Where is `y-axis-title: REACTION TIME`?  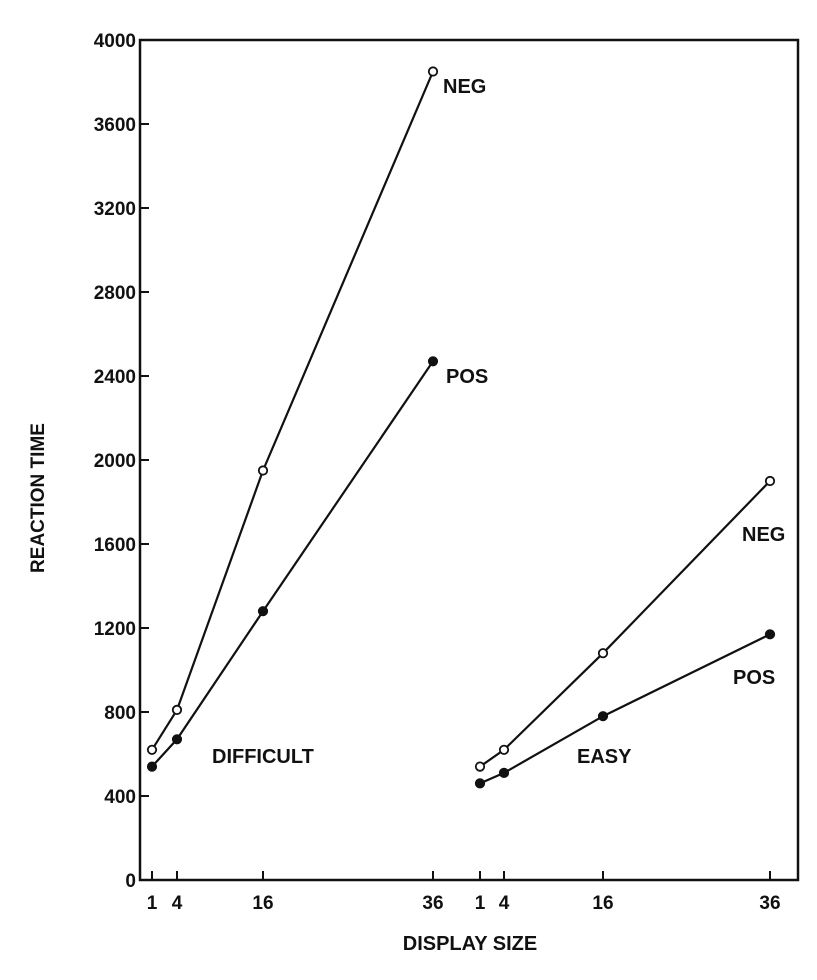 y-axis-title: REACTION TIME is located at coordinates (38, 498).